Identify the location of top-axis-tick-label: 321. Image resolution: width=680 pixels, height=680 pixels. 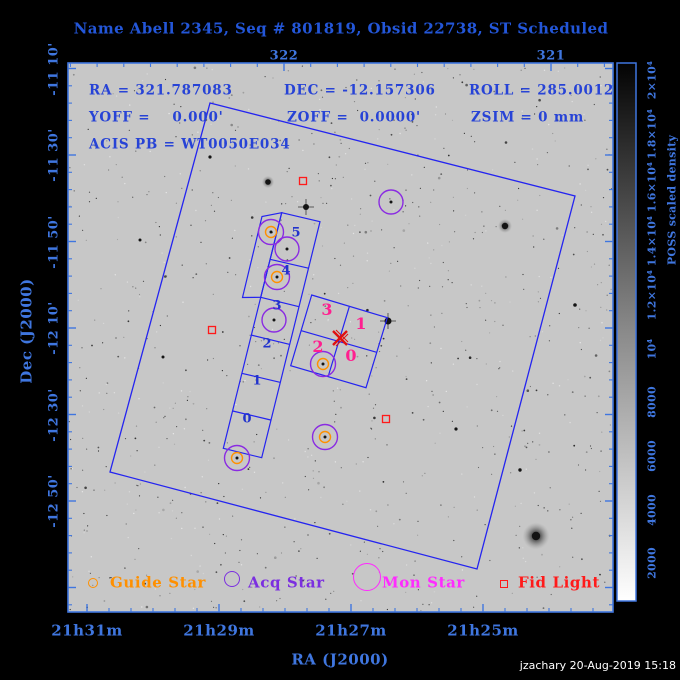
(551, 56).